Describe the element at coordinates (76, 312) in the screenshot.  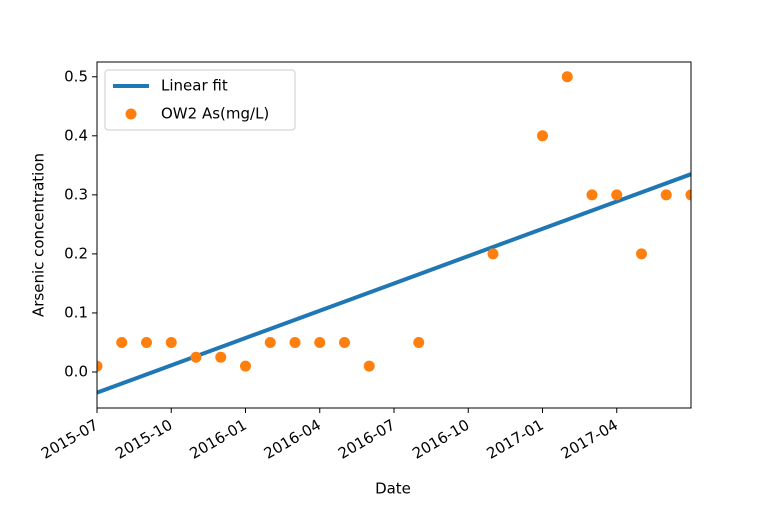
I see `y-tick-label: 0.1` at that location.